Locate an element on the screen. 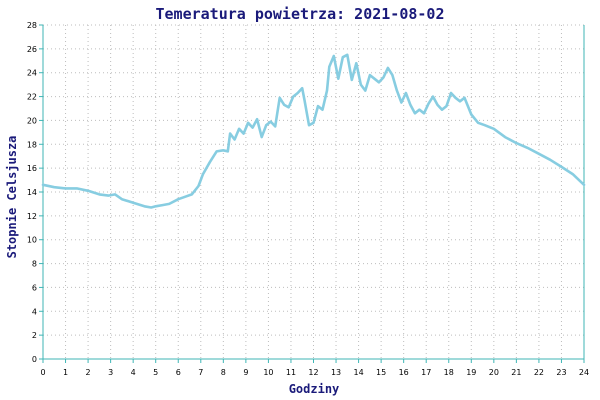 Image resolution: width=600 pixels, height=400 pixels. x-tick-label-16: 16 is located at coordinates (404, 372).